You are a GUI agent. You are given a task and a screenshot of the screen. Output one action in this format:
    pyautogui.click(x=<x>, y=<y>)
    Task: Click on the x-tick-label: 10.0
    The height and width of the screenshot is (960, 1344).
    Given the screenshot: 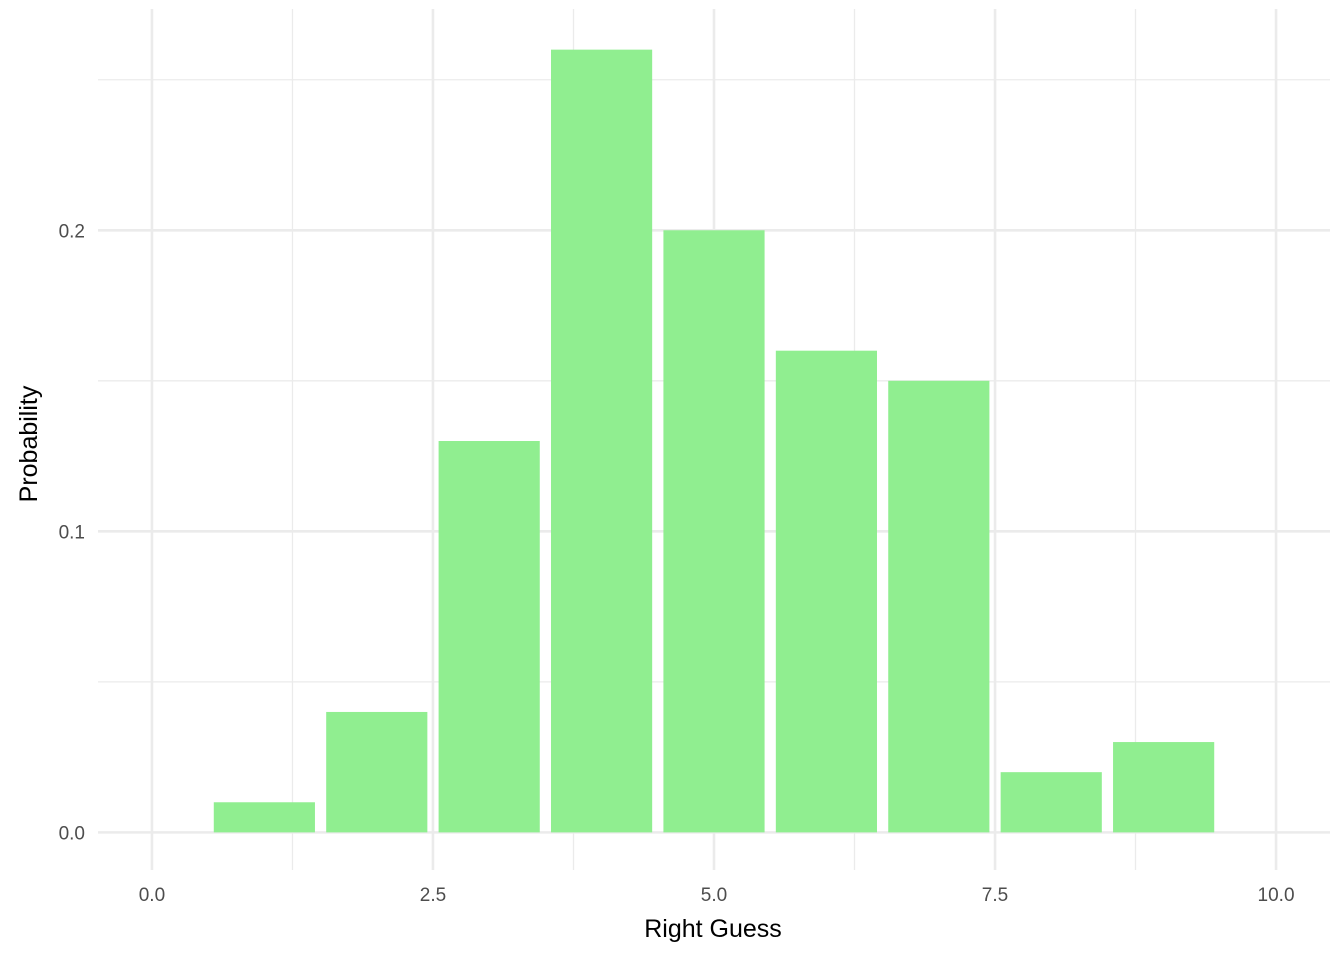 What is the action you would take?
    pyautogui.click(x=1276, y=895)
    